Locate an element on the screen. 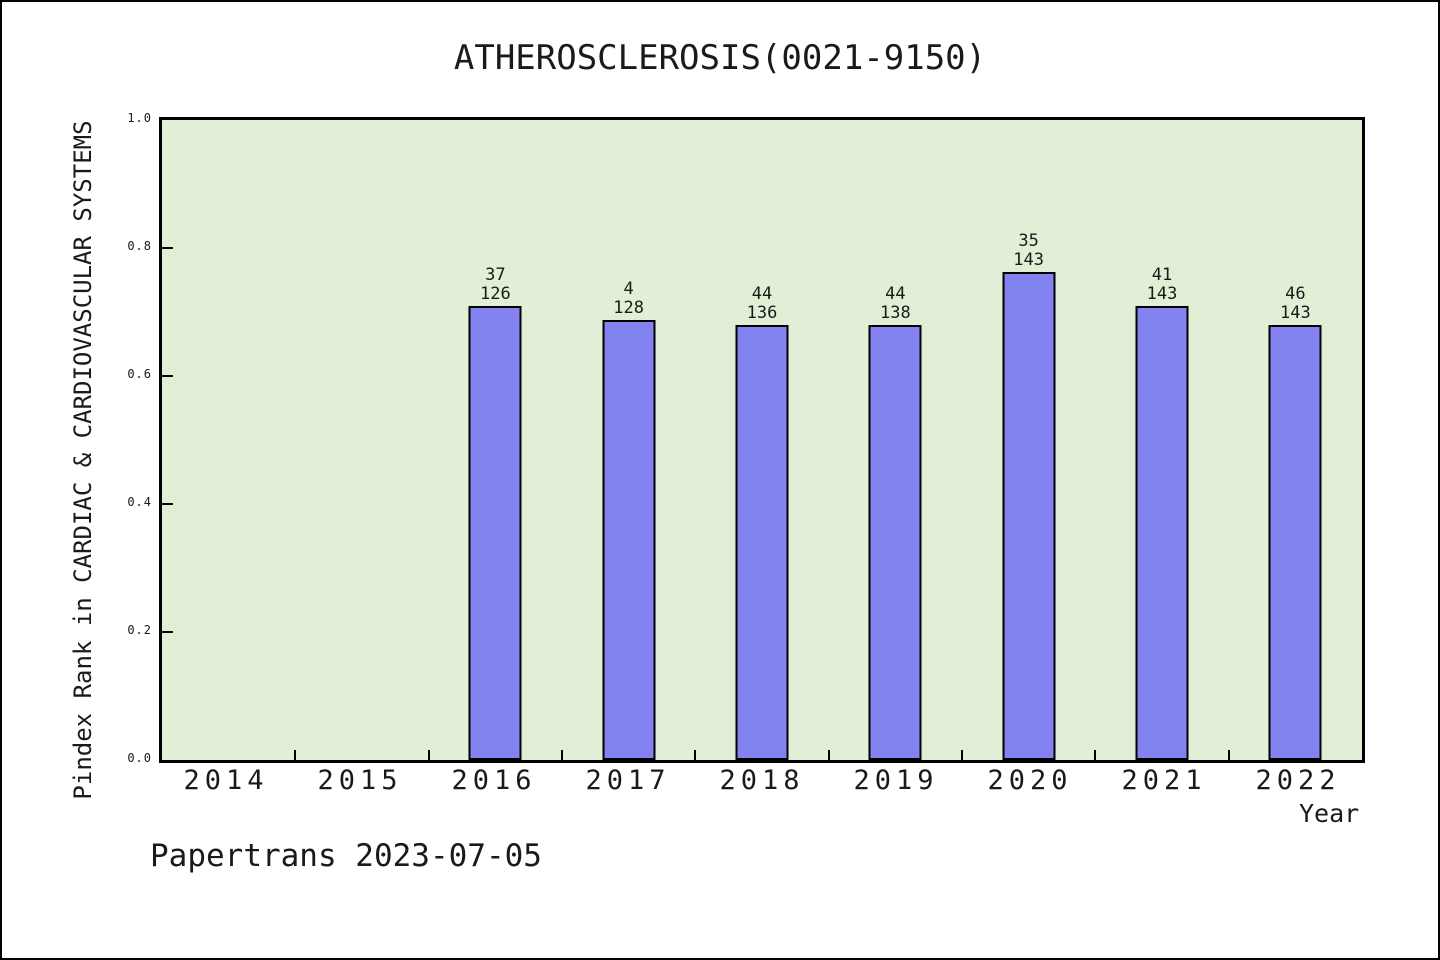  x-axis-title: Year is located at coordinates (1329, 813).